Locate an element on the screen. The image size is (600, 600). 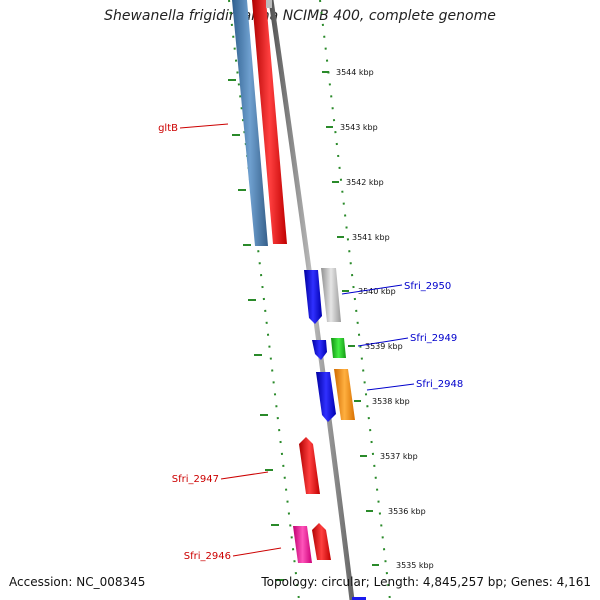
tick-label-3542: 3542 kbp is located at coordinates (365, 182).